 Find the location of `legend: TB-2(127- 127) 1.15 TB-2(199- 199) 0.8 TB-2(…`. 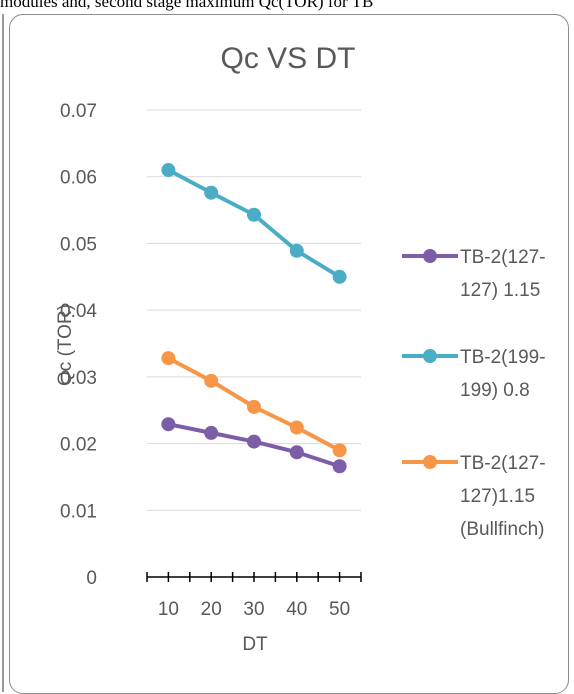

legend: TB-2(127- 127) 1.15 TB-2(199- 199) 0.8 TB-2(… is located at coordinates (474, 393).